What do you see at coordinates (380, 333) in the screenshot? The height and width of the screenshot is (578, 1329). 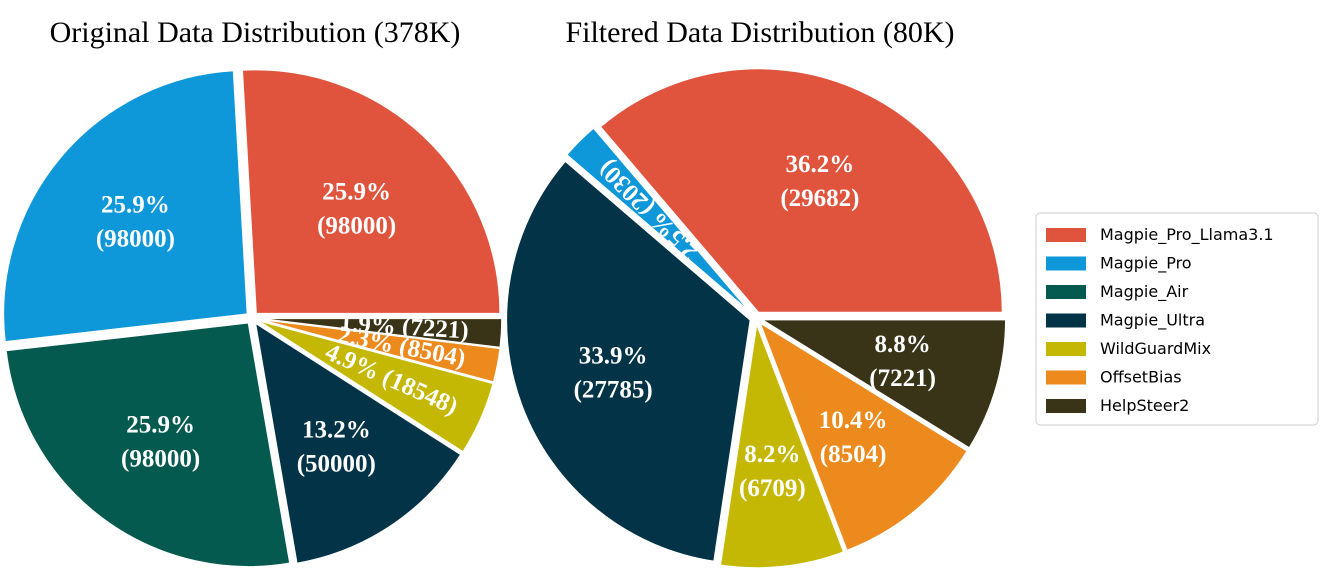 I see `pie0-slice-helpsteer2` at bounding box center [380, 333].